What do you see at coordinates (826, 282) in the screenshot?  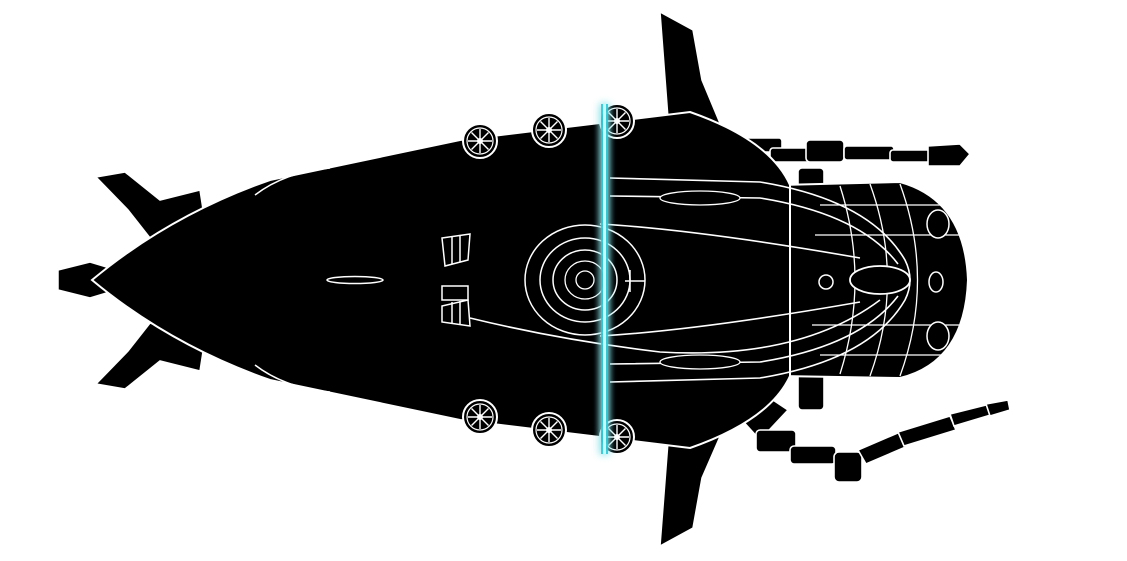 I see `front-port` at bounding box center [826, 282].